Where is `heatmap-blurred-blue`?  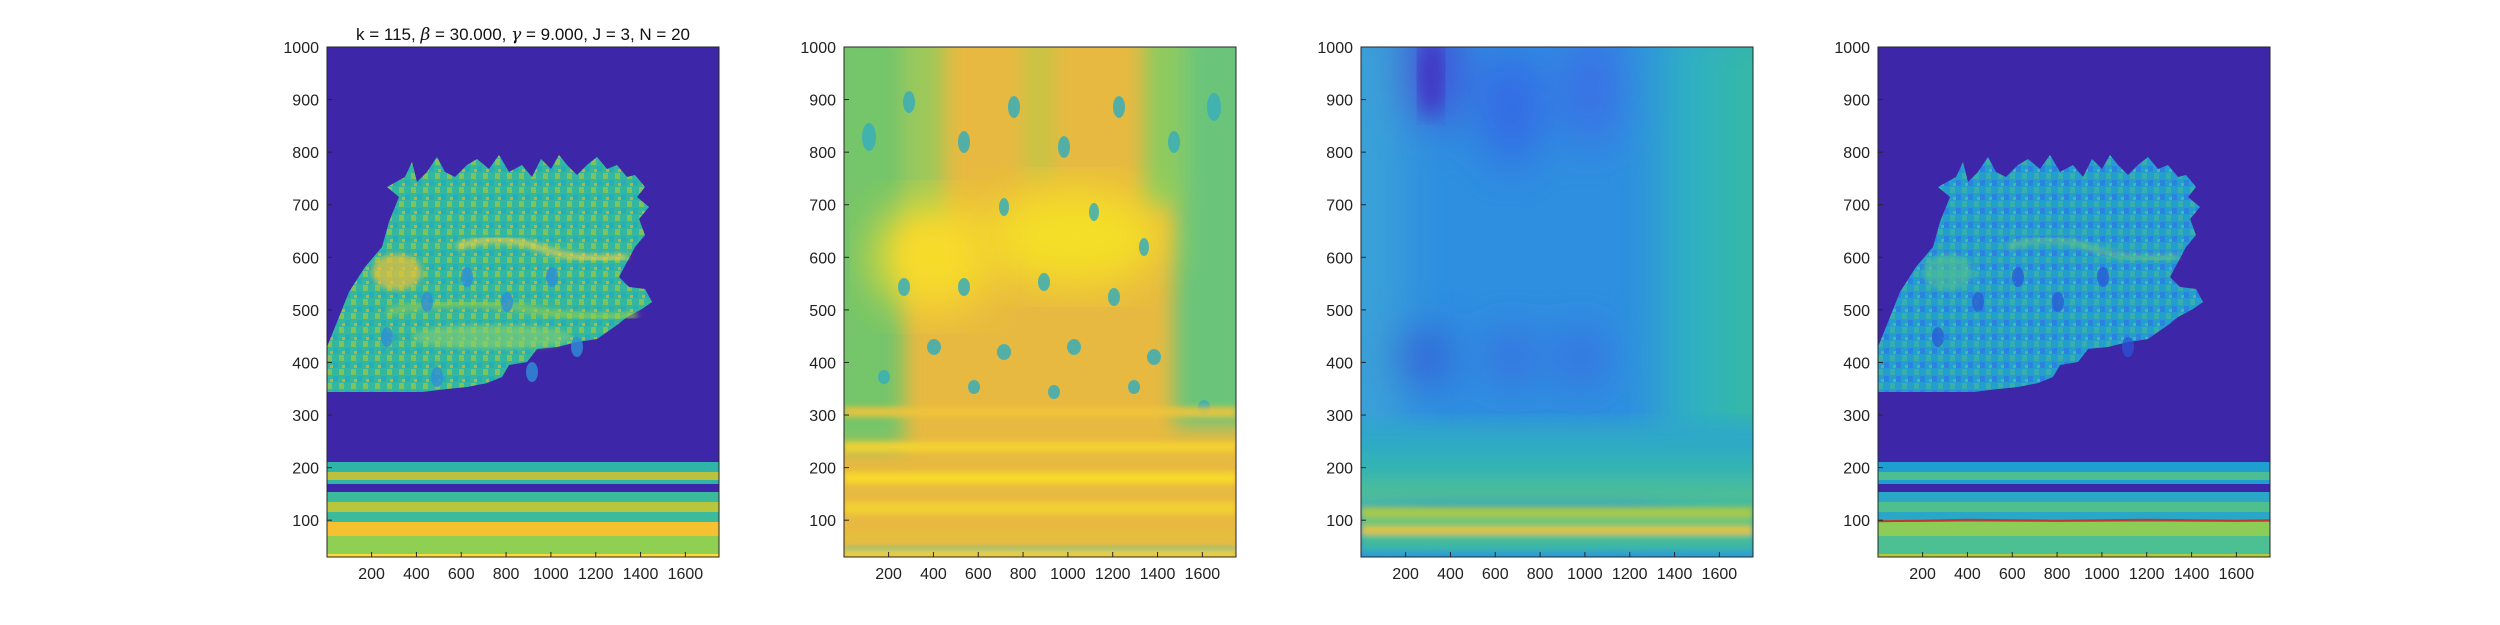
heatmap-blurred-blue is located at coordinates (1557, 302).